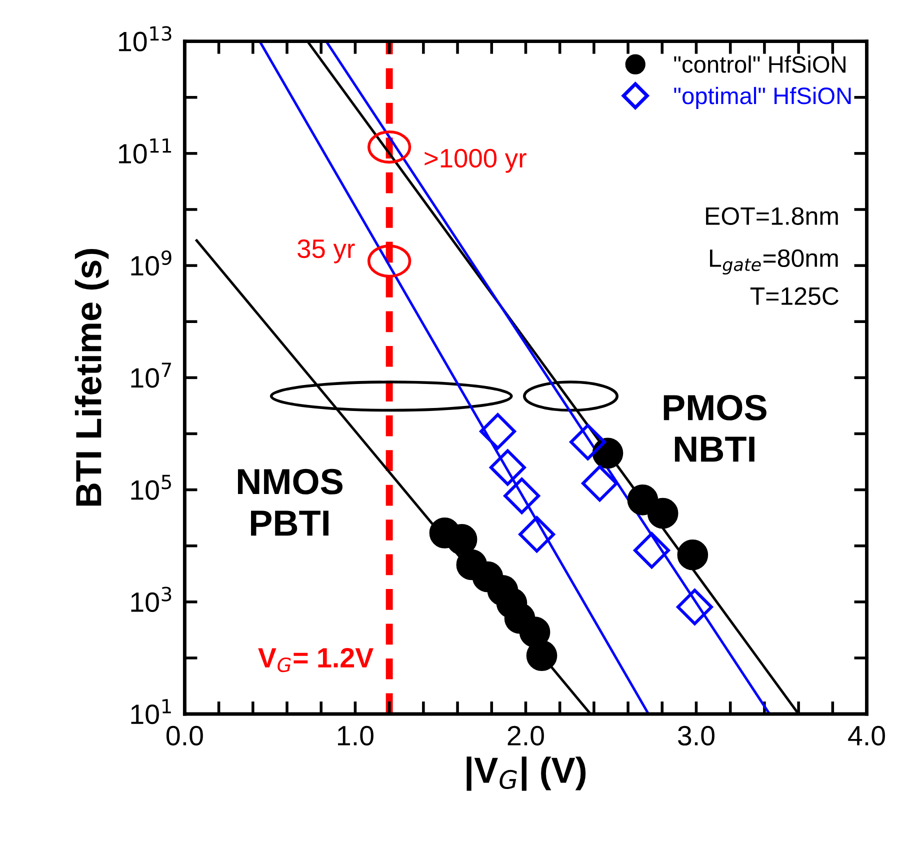 The width and height of the screenshot is (901, 843). I want to click on x-tick-label: 4.0, so click(866, 736).